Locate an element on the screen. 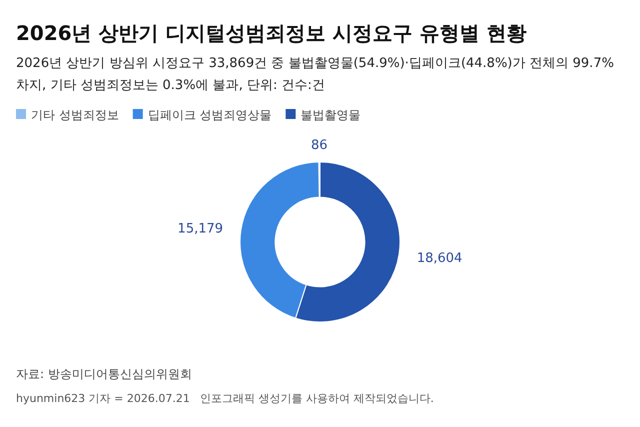  chart-title: 2026년 상반기 디지털성범죄정보 시정요구 유형별 현황 is located at coordinates (271, 33).